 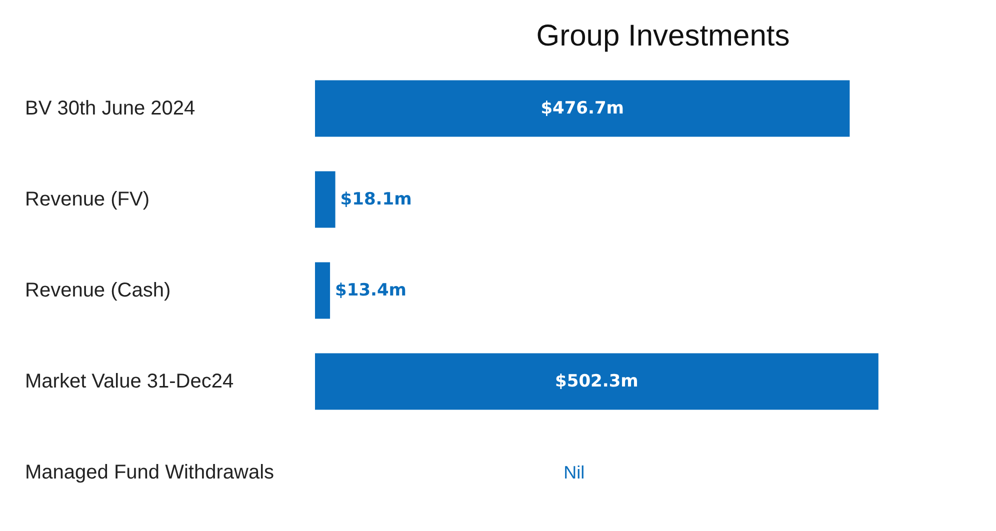 I want to click on data-label: $502.3m, so click(x=596, y=382).